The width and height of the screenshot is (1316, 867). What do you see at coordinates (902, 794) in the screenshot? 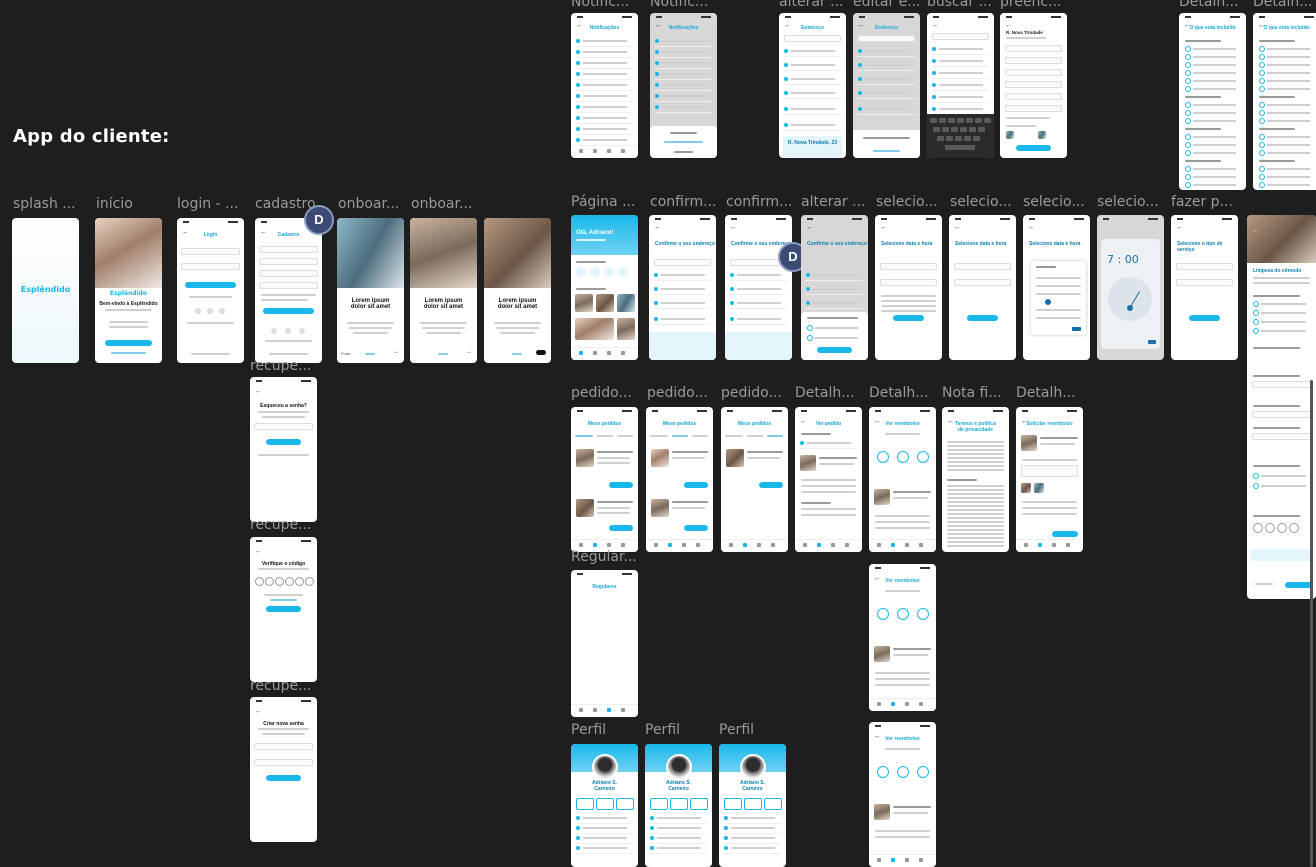
I see `frame-ver-reembolso-3: ← Ver reembolso` at bounding box center [902, 794].